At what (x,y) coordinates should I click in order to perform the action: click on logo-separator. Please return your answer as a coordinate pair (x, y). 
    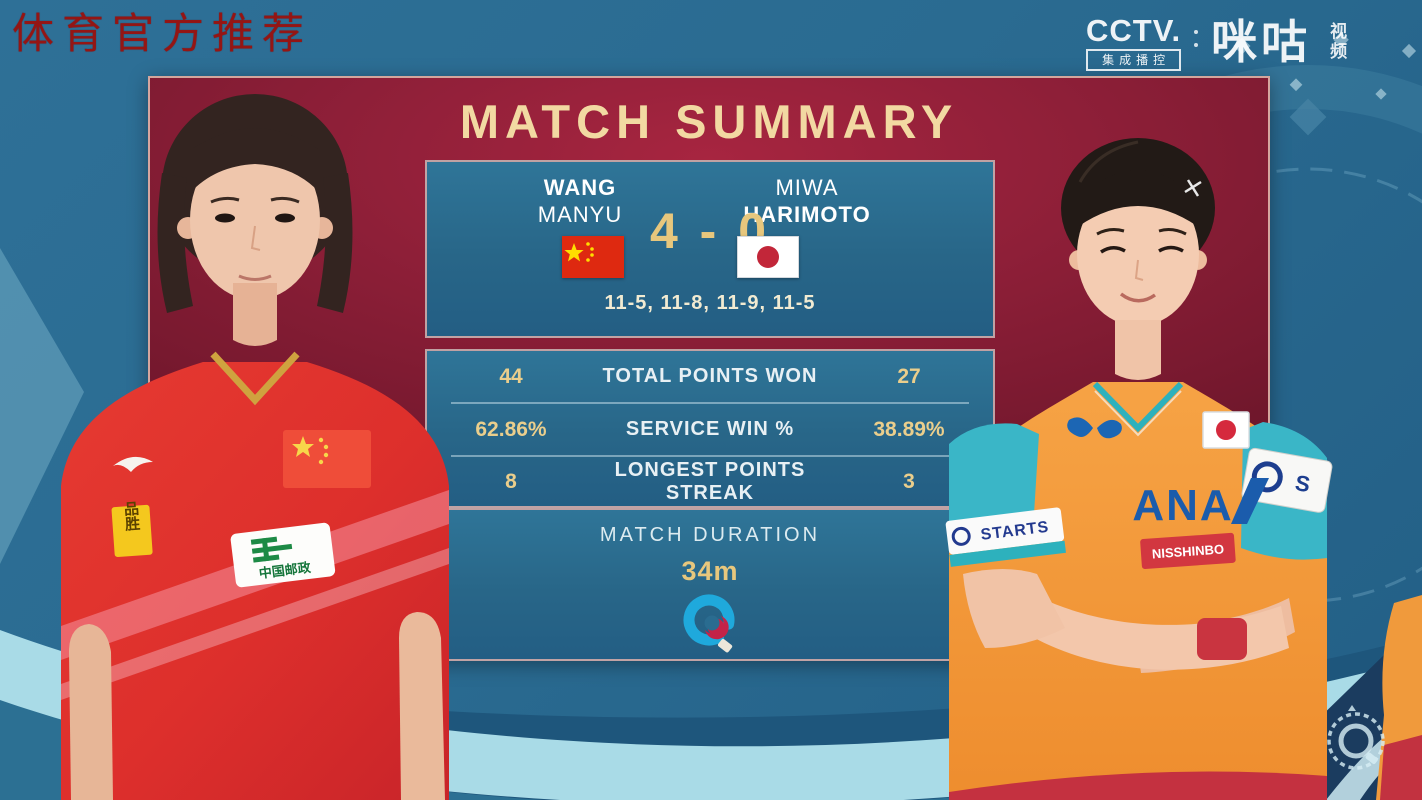
    Looking at the image, I should click on (1196, 38).